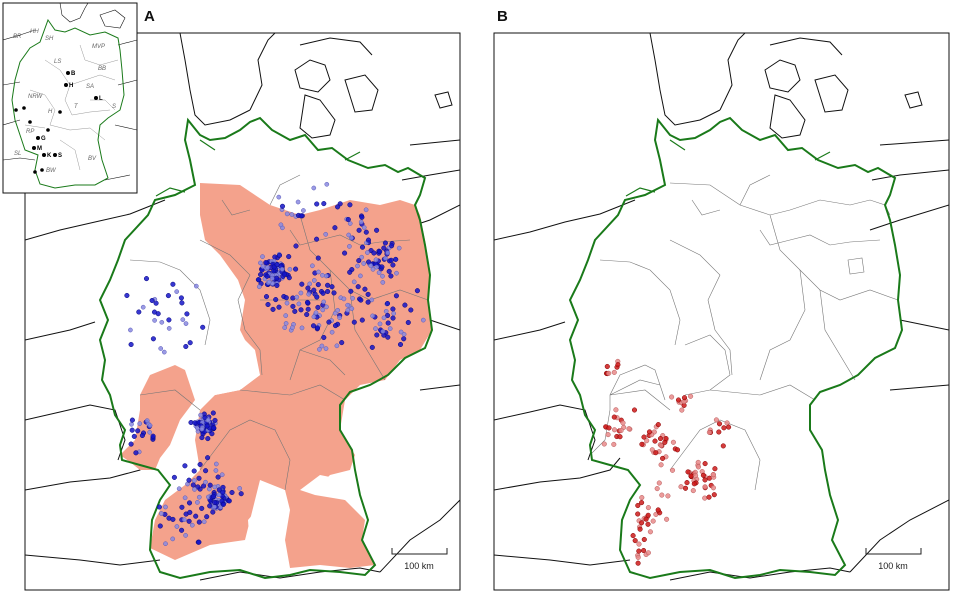  Describe the element at coordinates (502, 16) in the screenshot. I see `panel-label-b: B` at that location.